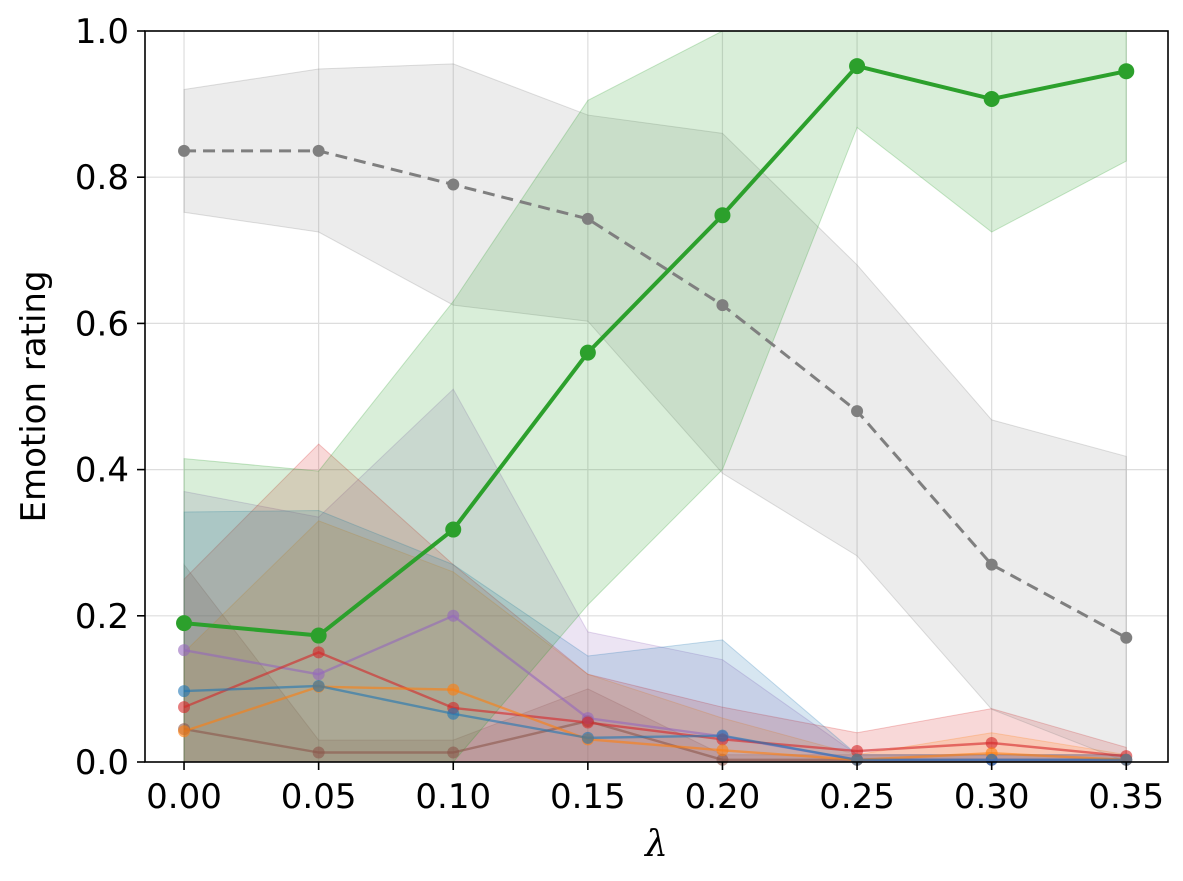  What do you see at coordinates (102, 763) in the screenshot?
I see `y-tick-label: 0.0` at bounding box center [102, 763].